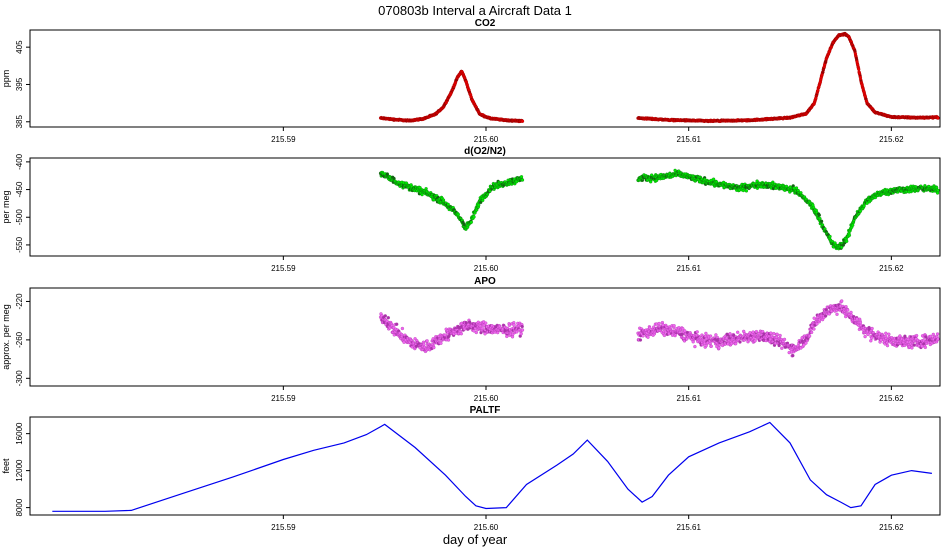  Describe the element at coordinates (6, 337) in the screenshot. I see `y-axis-label-apo: approx. per meg` at that location.